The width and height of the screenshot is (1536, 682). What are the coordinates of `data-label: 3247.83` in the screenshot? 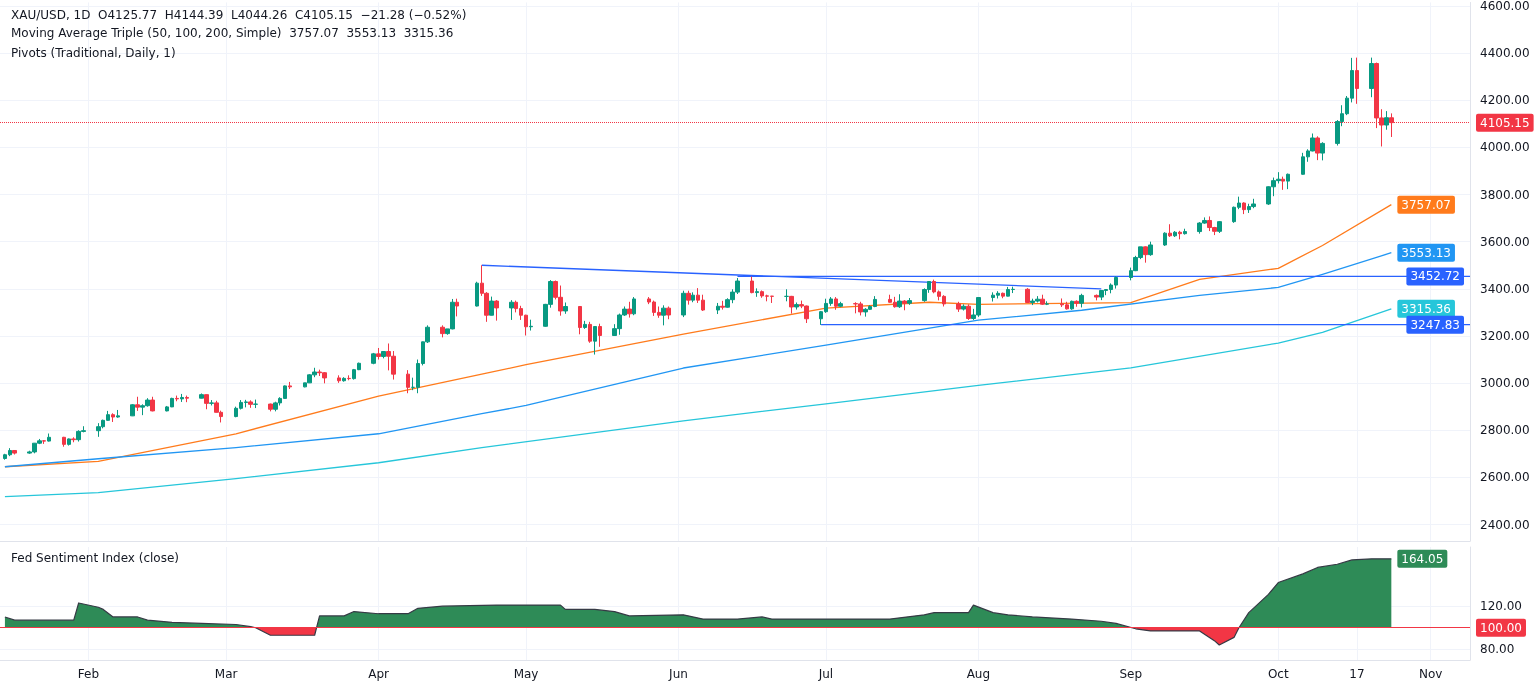 It's located at (1435, 324).